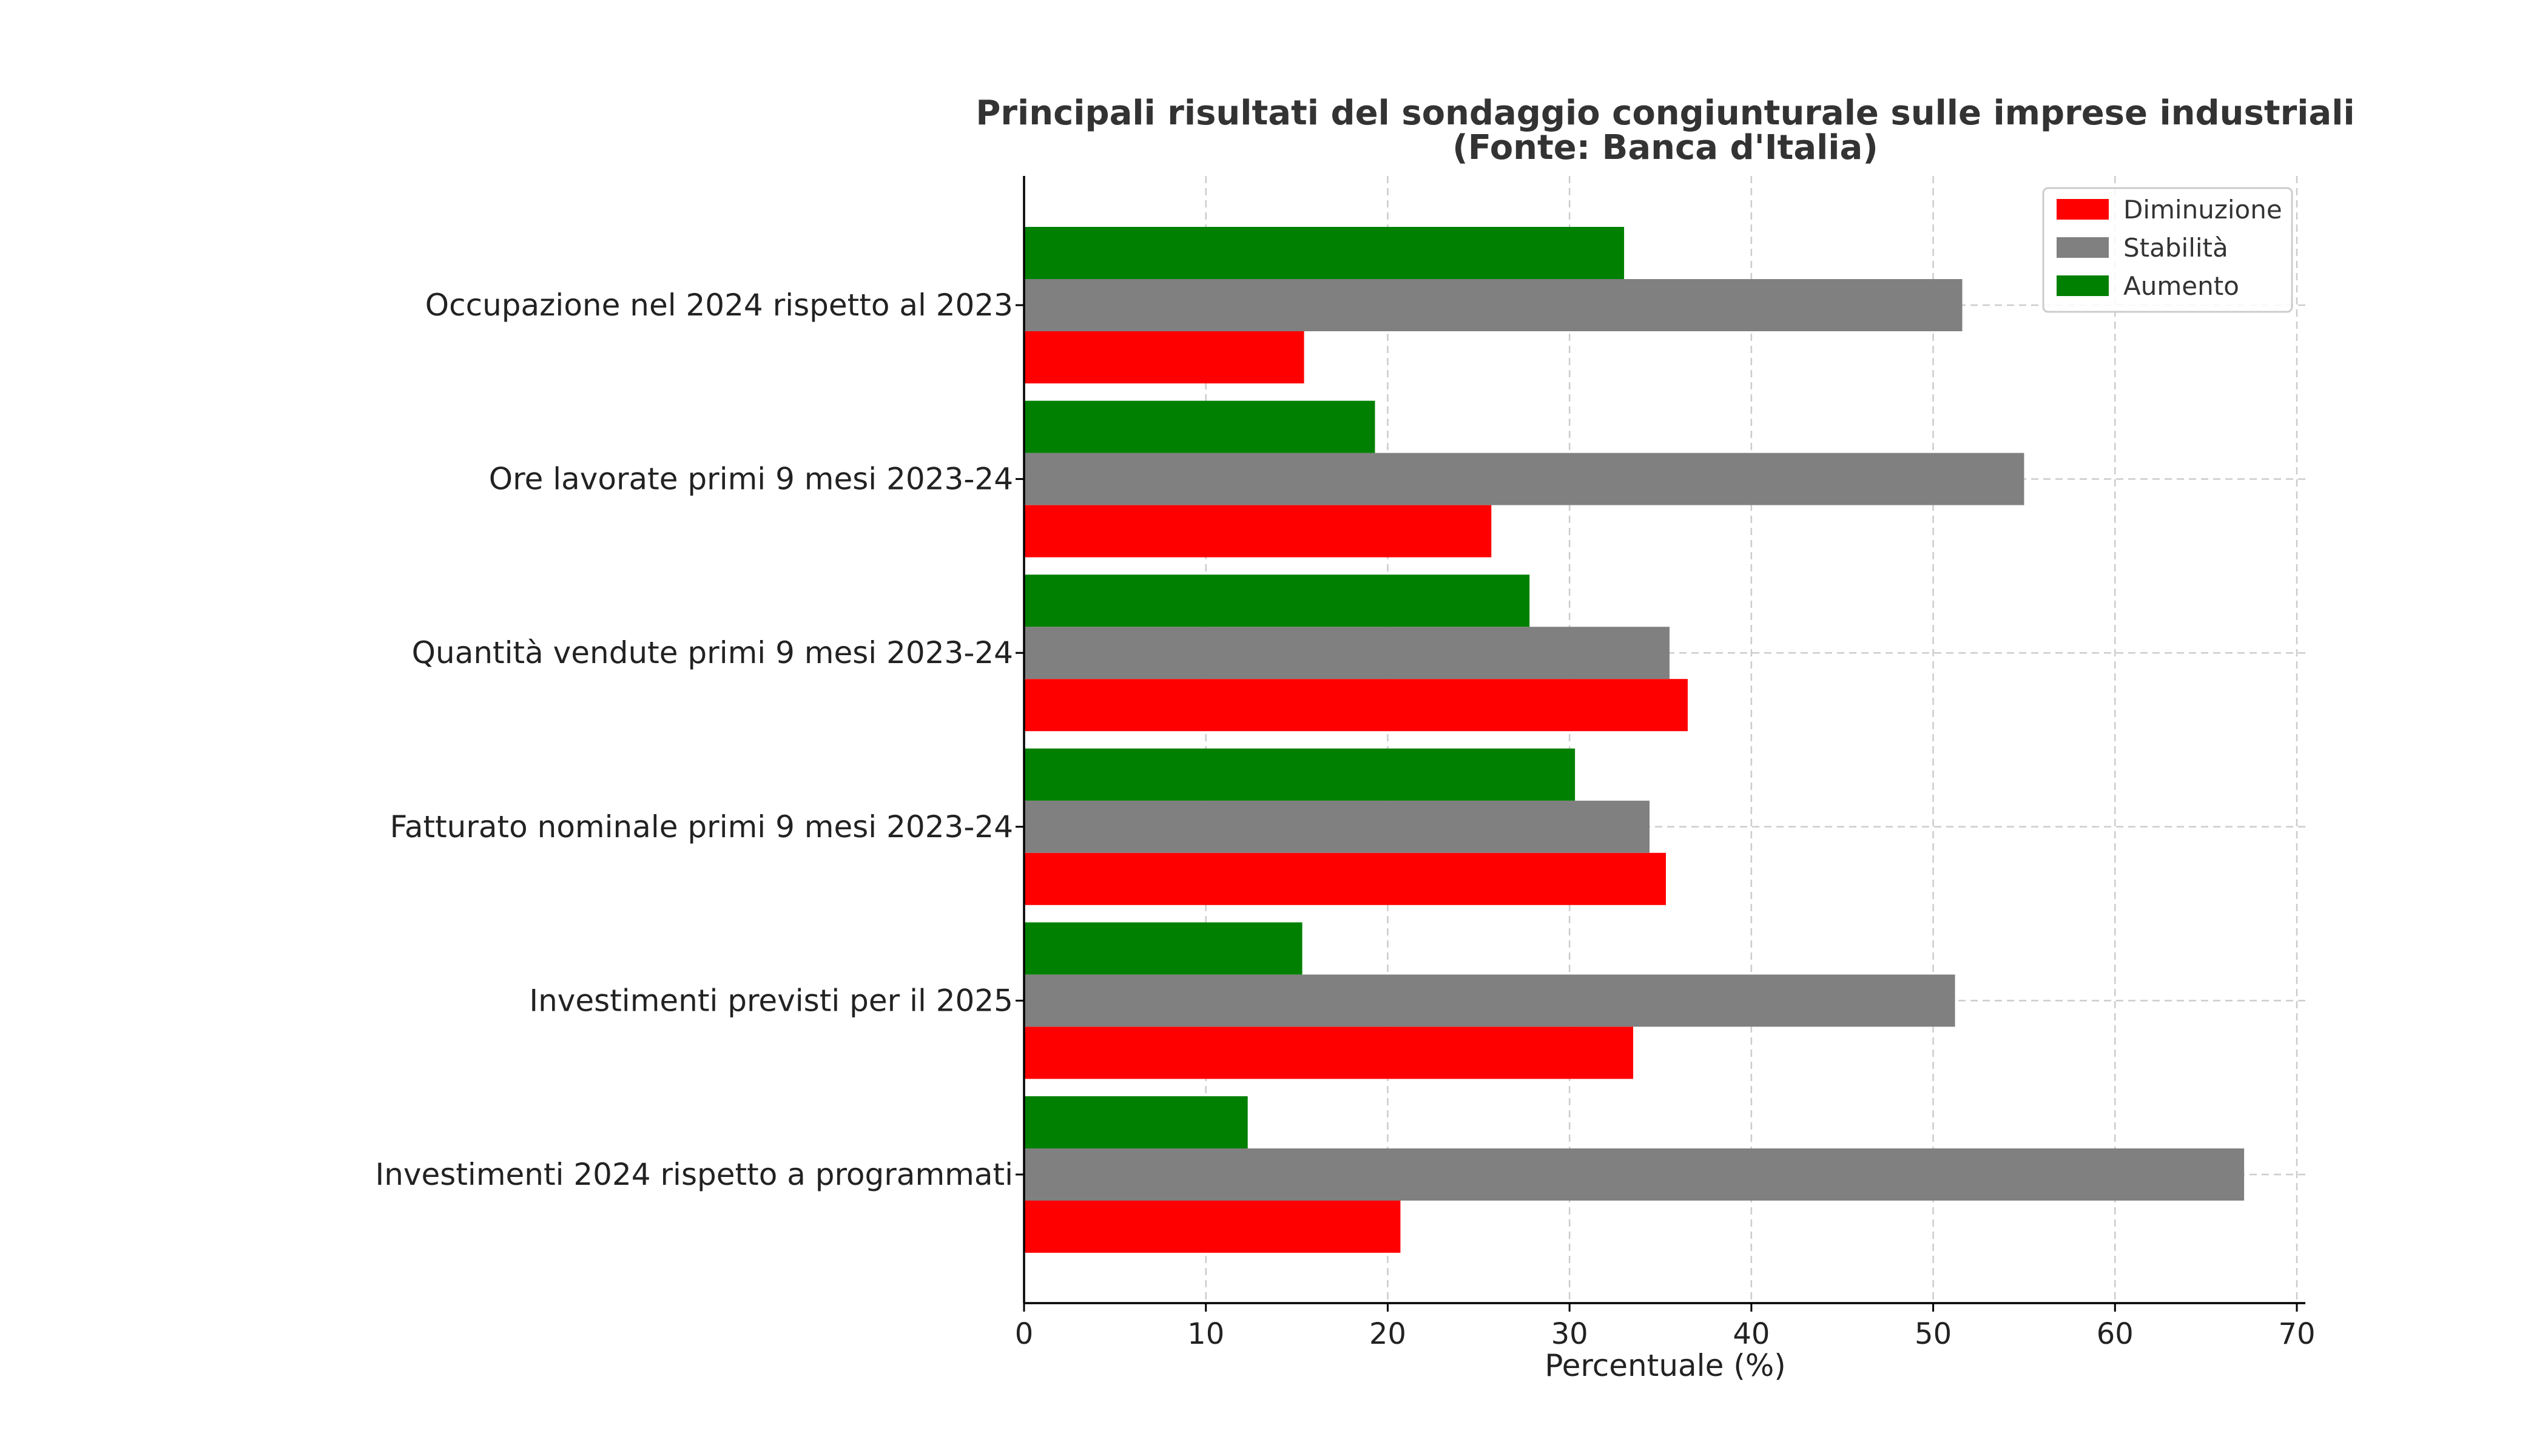 The height and width of the screenshot is (1456, 2548). I want to click on legend: Diminuzione Stabilità Aumento, so click(2167, 250).